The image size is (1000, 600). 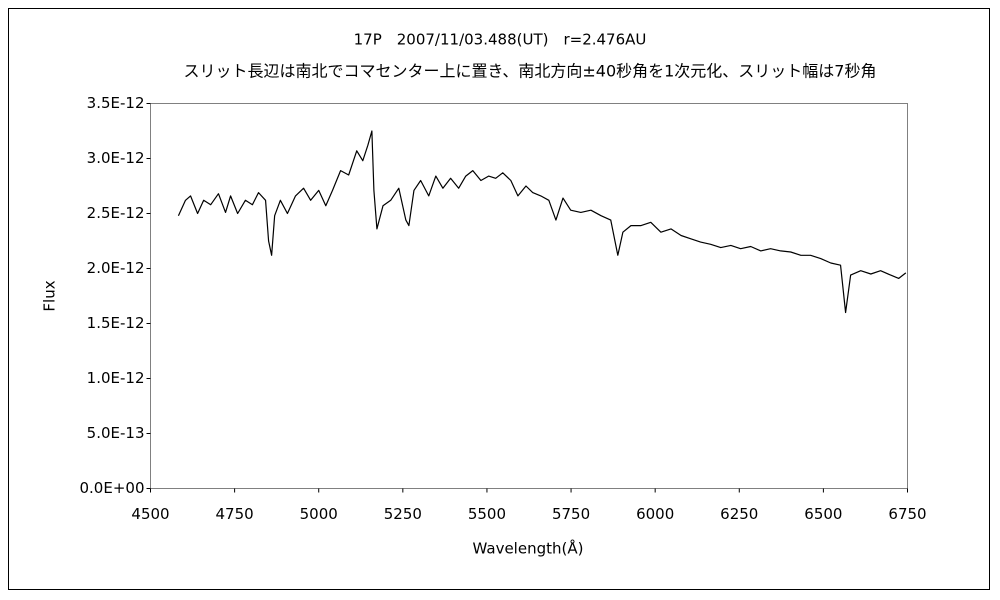 What do you see at coordinates (319, 514) in the screenshot?
I see `x-tick-label: 5000` at bounding box center [319, 514].